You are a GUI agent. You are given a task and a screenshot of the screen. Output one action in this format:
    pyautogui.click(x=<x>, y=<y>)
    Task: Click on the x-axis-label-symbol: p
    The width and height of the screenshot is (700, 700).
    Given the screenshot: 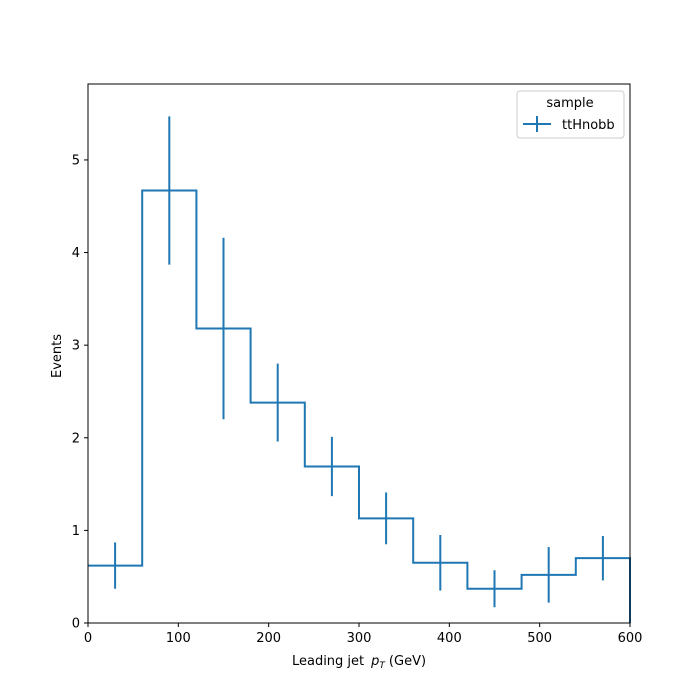 What is the action you would take?
    pyautogui.click(x=374, y=661)
    